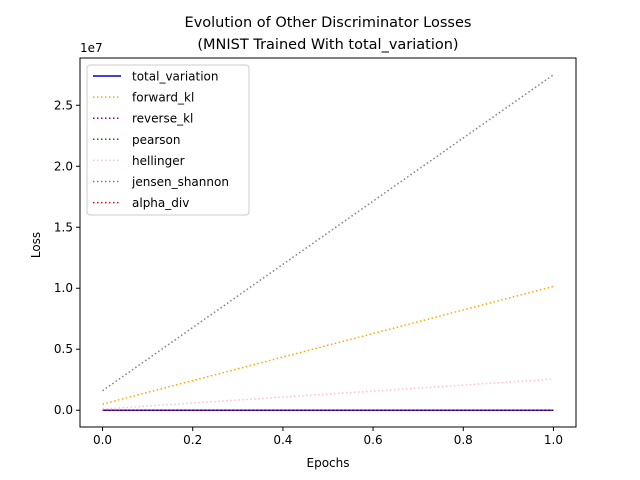 The height and width of the screenshot is (480, 640). Describe the element at coordinates (91, 48) in the screenshot. I see `y-multiplier-label: 1e7` at that location.